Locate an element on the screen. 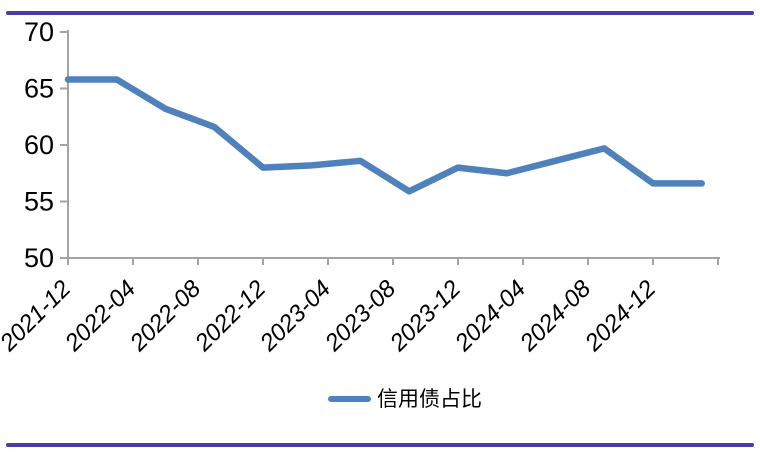 The width and height of the screenshot is (760, 460). chart-legend: 信用债占比 is located at coordinates (392, 399).